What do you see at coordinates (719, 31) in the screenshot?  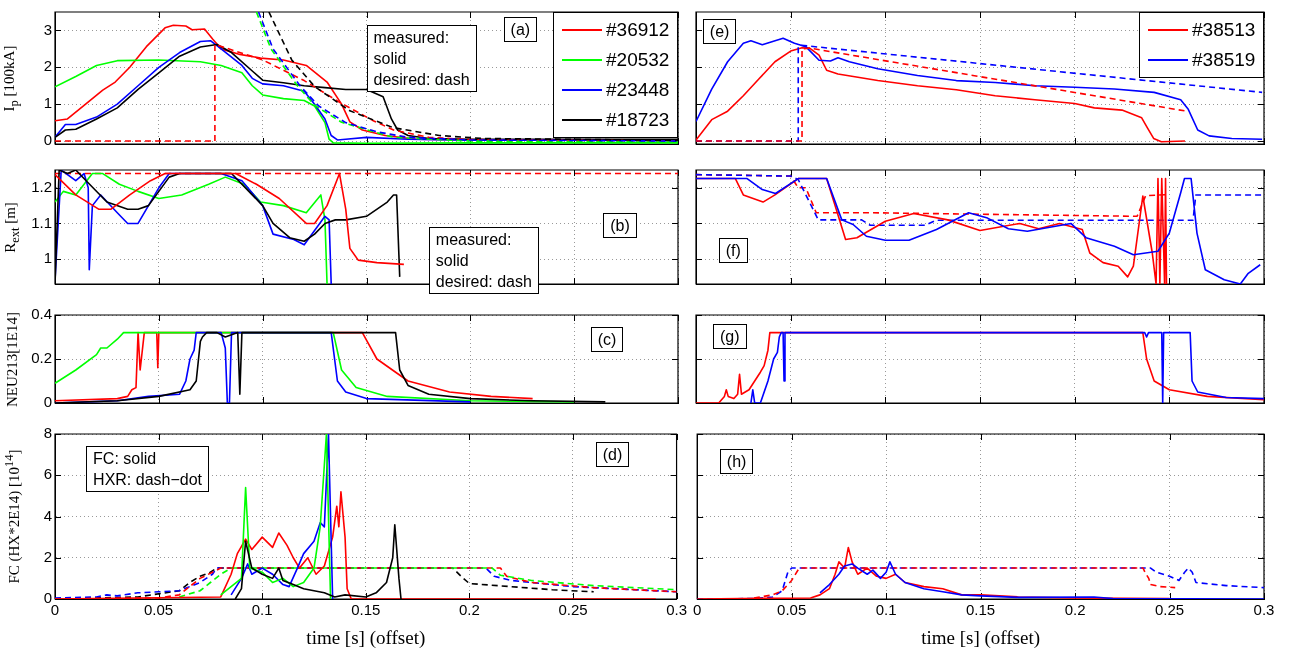 I see `annotation: (e)` at bounding box center [719, 31].